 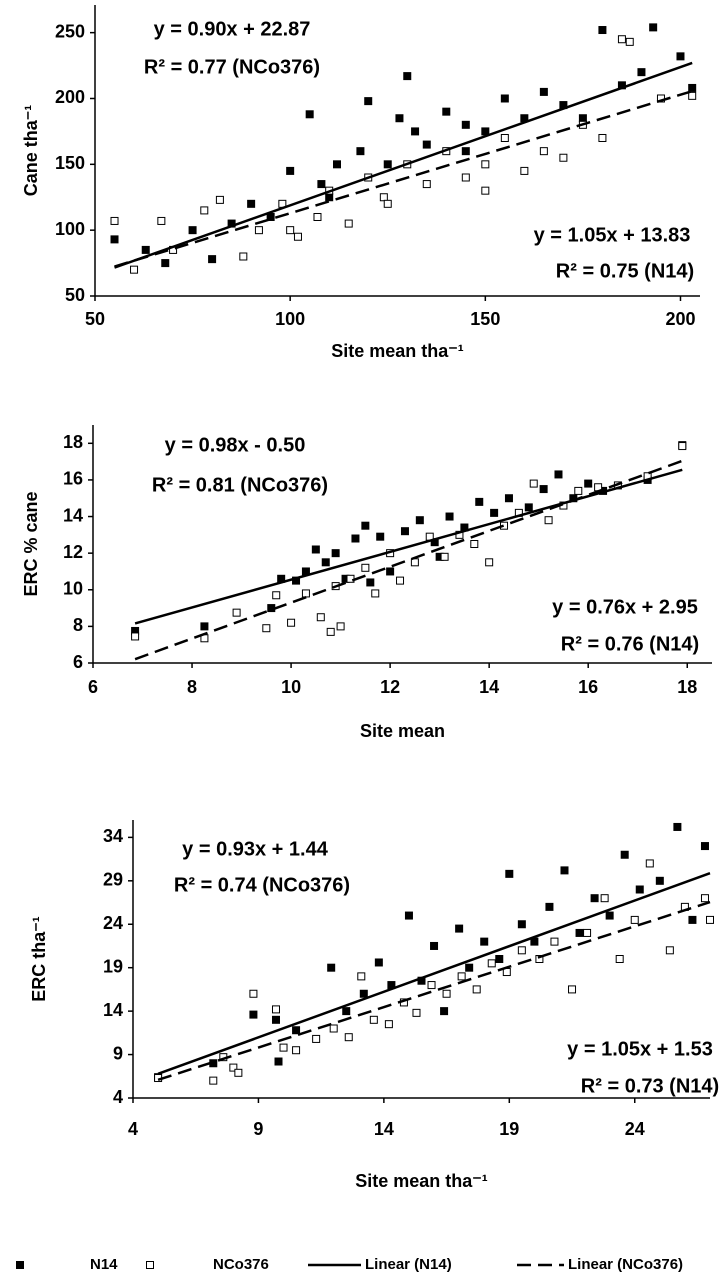 I want to click on x-tick-label: 150, so click(x=485, y=319).